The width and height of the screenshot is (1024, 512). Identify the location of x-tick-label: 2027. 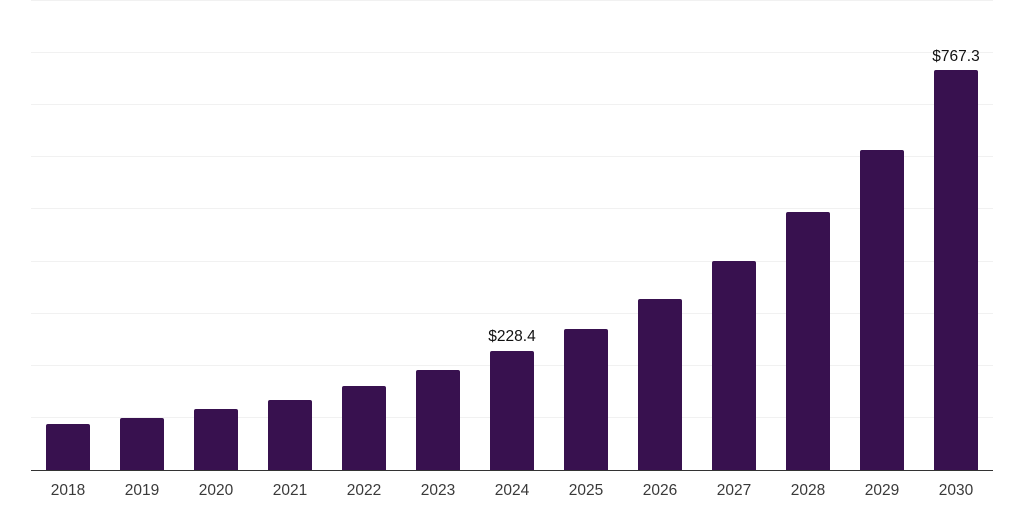
(734, 490).